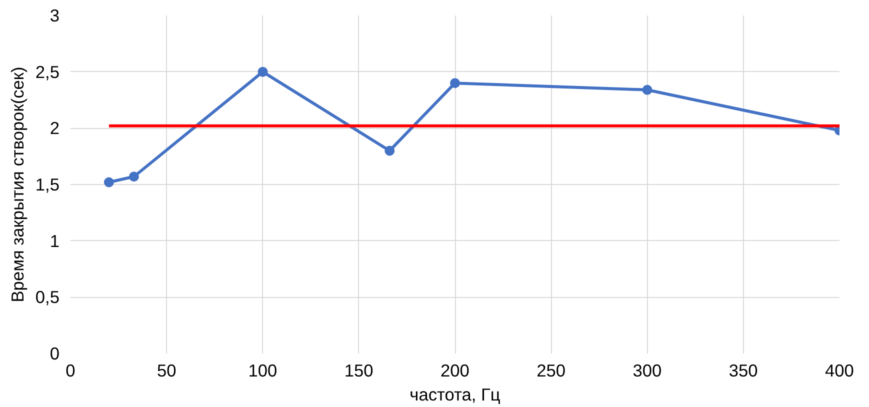  I want to click on y-tick-label: 1, so click(55, 240).